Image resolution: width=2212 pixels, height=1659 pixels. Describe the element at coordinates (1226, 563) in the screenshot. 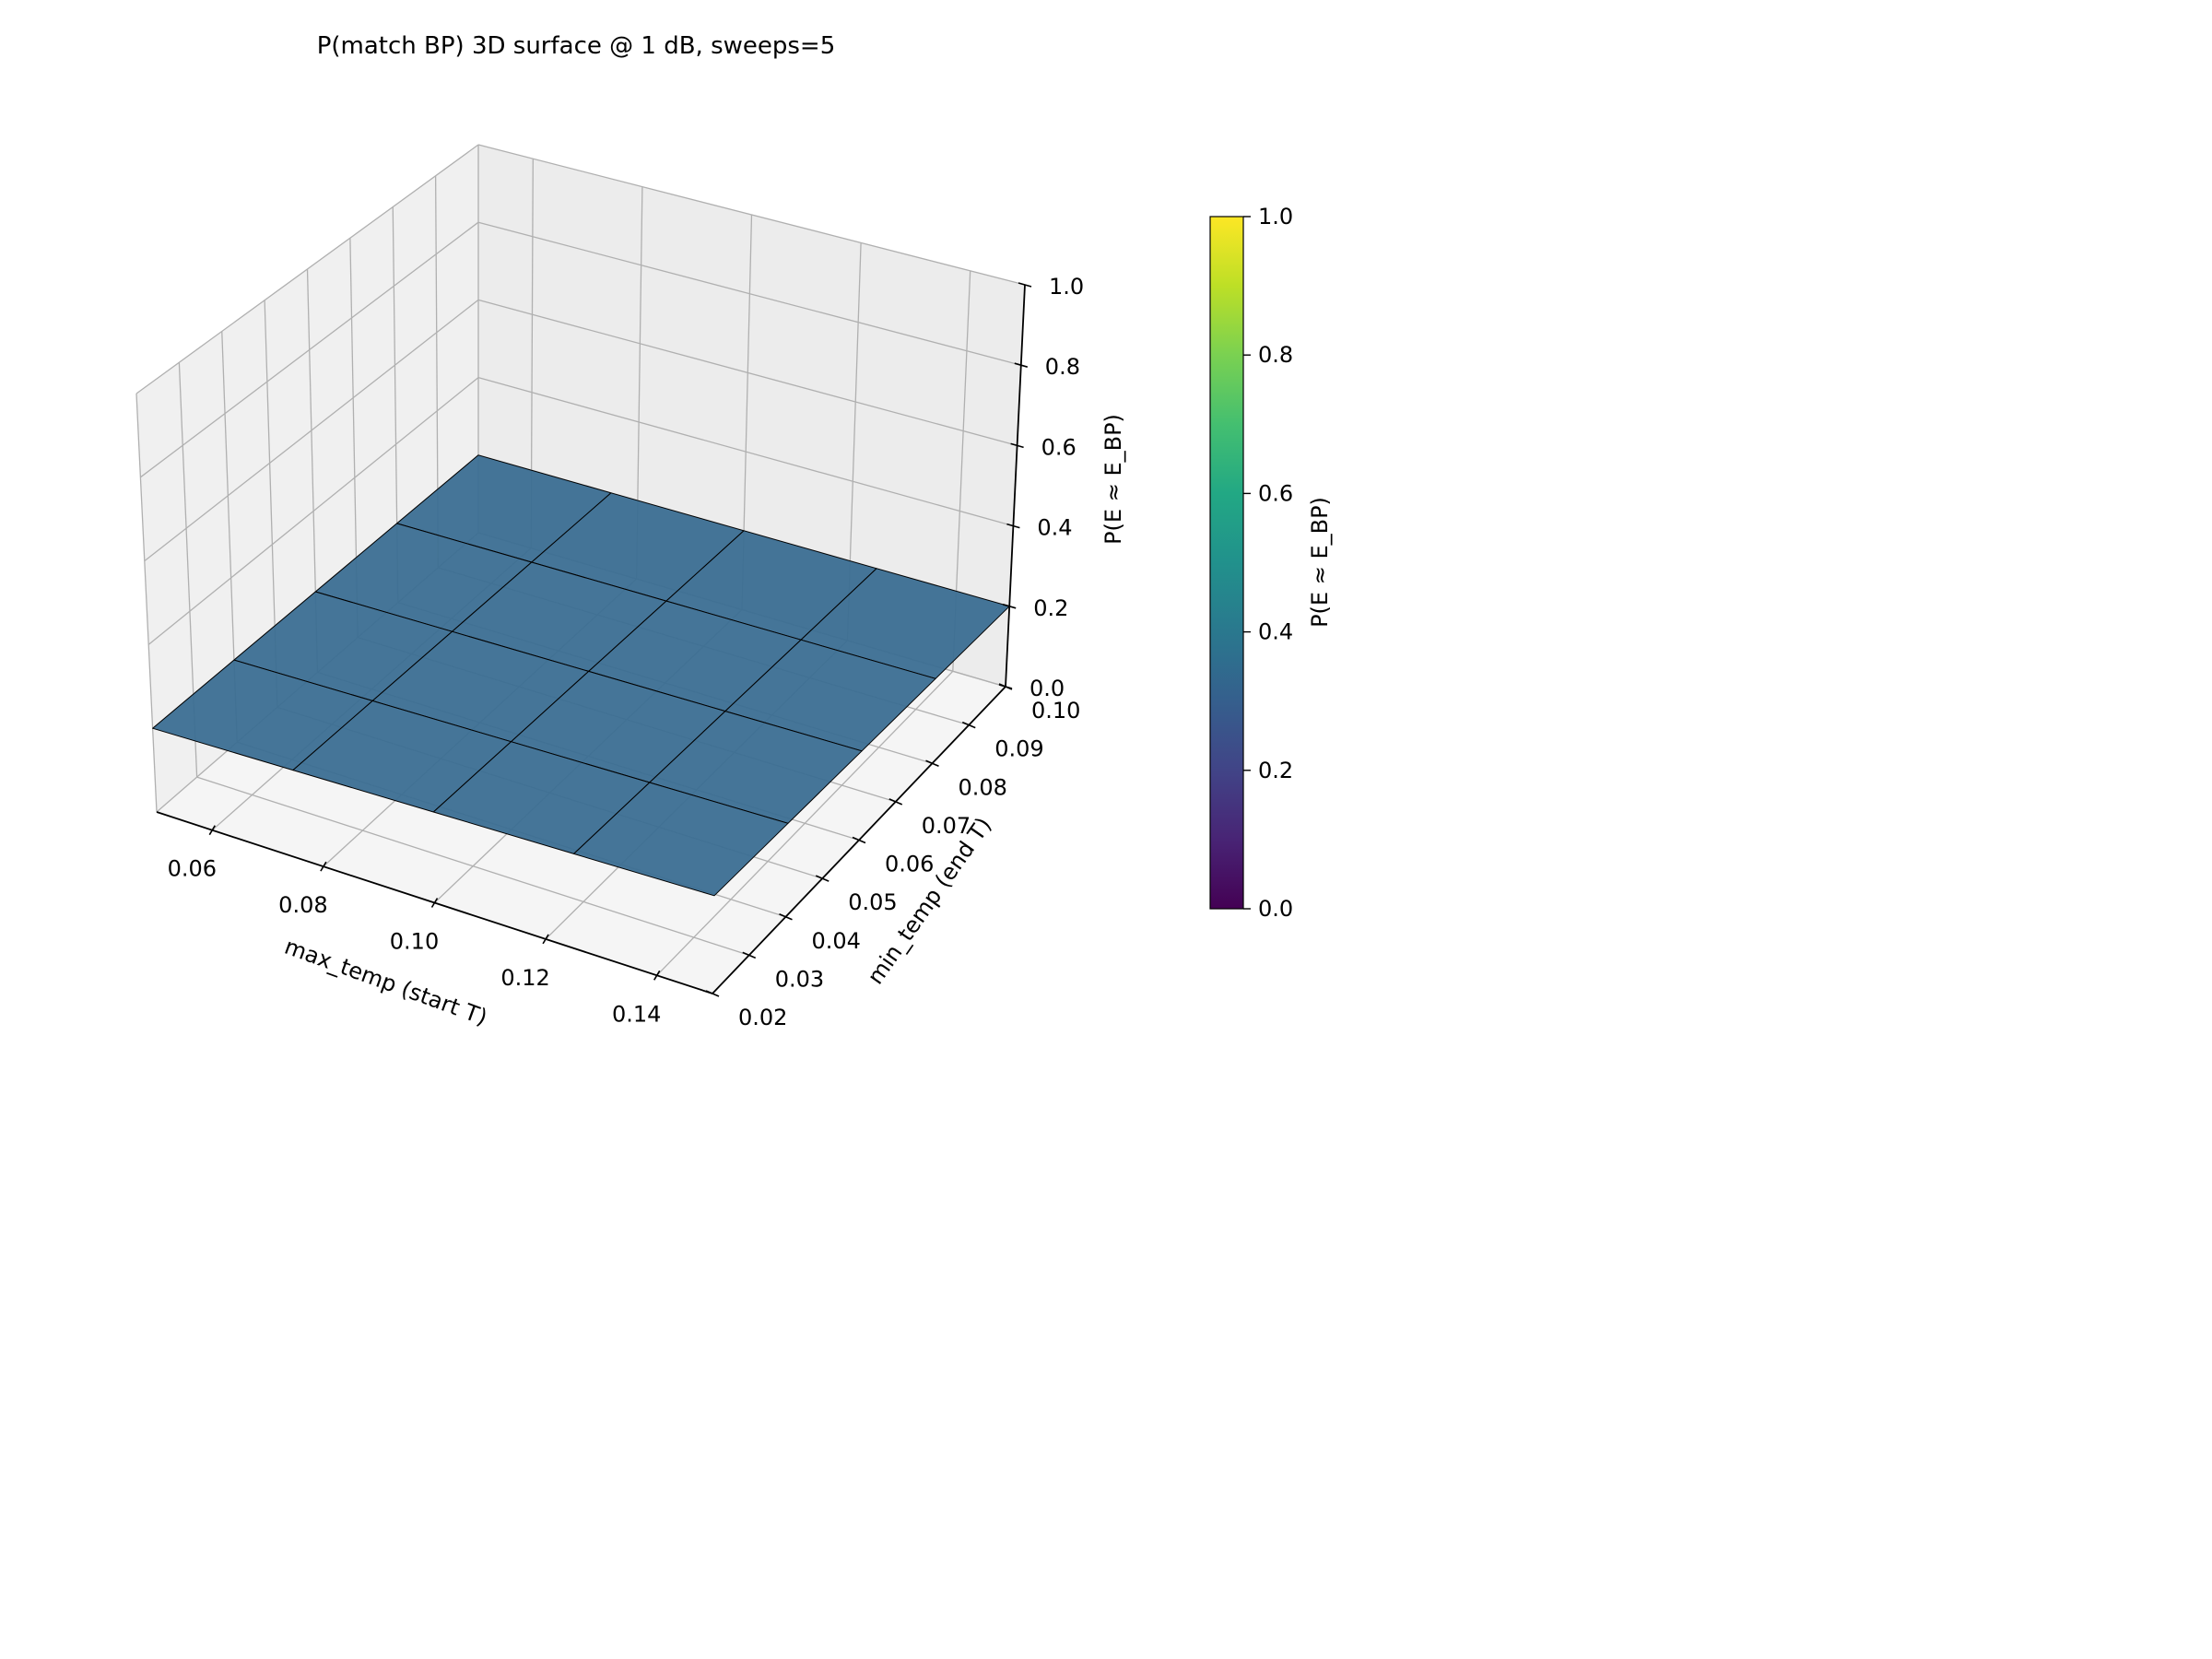

I see `colorbar-gradient` at that location.